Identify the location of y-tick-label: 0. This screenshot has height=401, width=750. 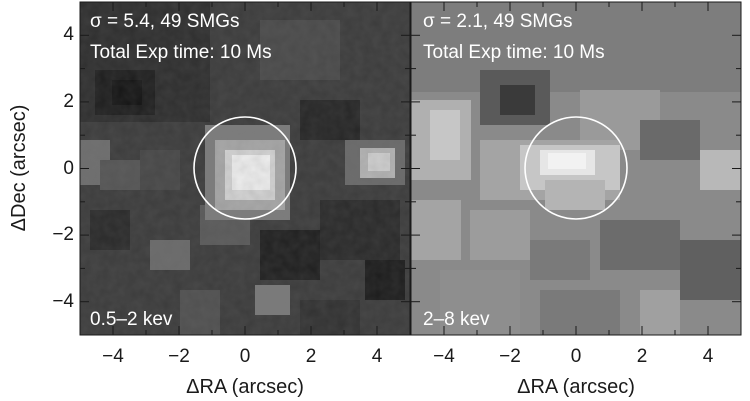
(68, 168).